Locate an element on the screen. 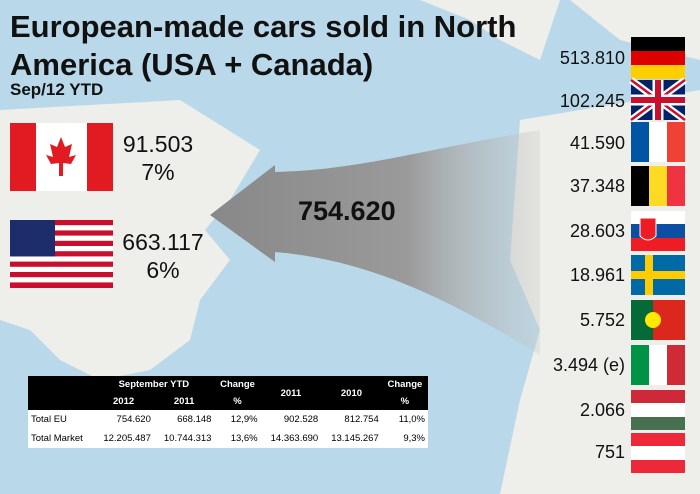 The height and width of the screenshot is (494, 700). country-value: 37.348 is located at coordinates (597, 186).